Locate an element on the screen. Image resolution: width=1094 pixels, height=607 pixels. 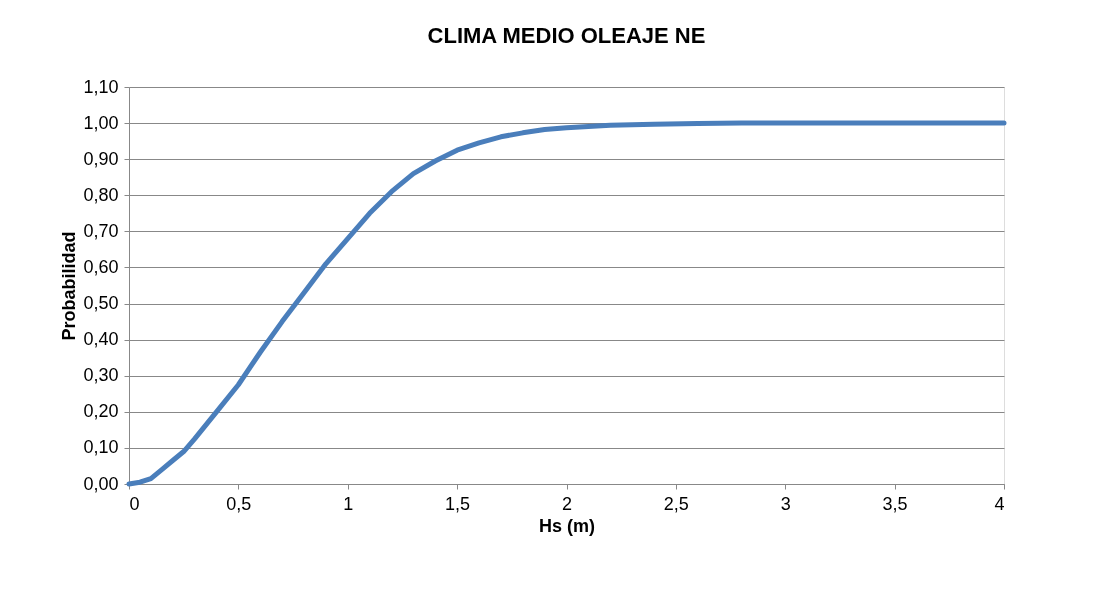
y-tick-label: 0,90 is located at coordinates (101, 158).